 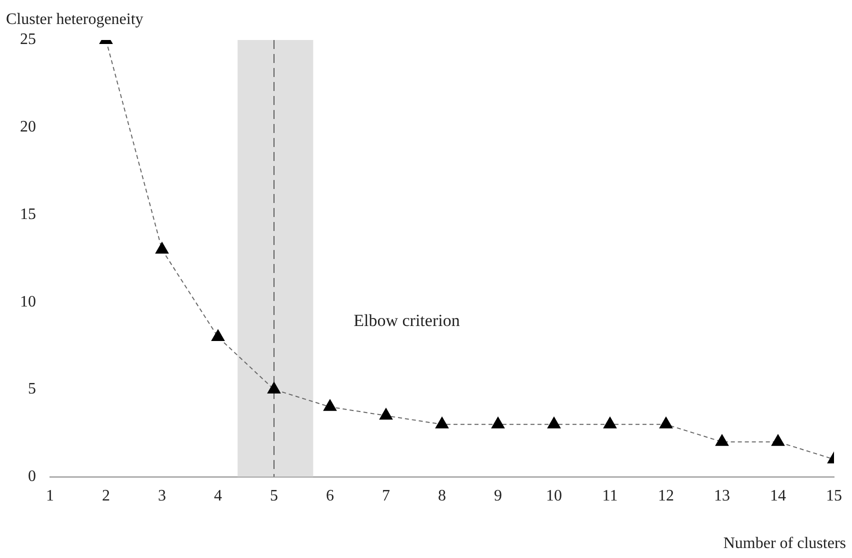 What do you see at coordinates (407, 320) in the screenshot?
I see `annotation: Elbow criterion` at bounding box center [407, 320].